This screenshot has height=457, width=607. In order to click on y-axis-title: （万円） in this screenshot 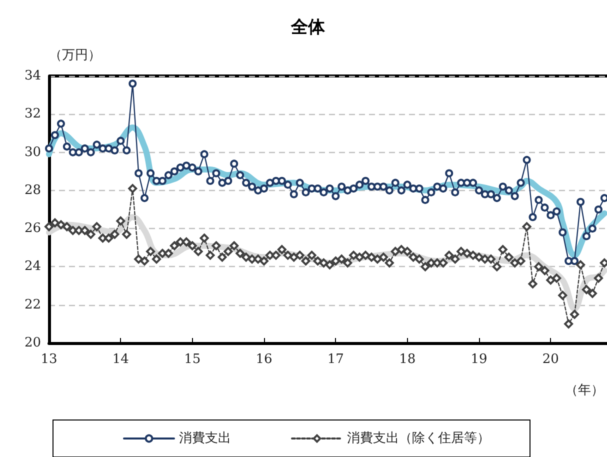, I will do `click(75, 55)`.